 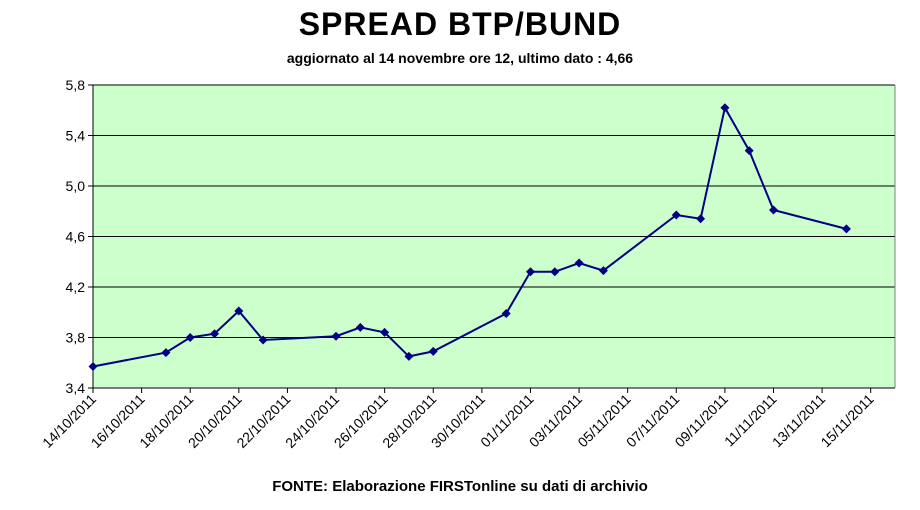 What do you see at coordinates (76, 186) in the screenshot?
I see `y-tick-label: 5,0` at bounding box center [76, 186].